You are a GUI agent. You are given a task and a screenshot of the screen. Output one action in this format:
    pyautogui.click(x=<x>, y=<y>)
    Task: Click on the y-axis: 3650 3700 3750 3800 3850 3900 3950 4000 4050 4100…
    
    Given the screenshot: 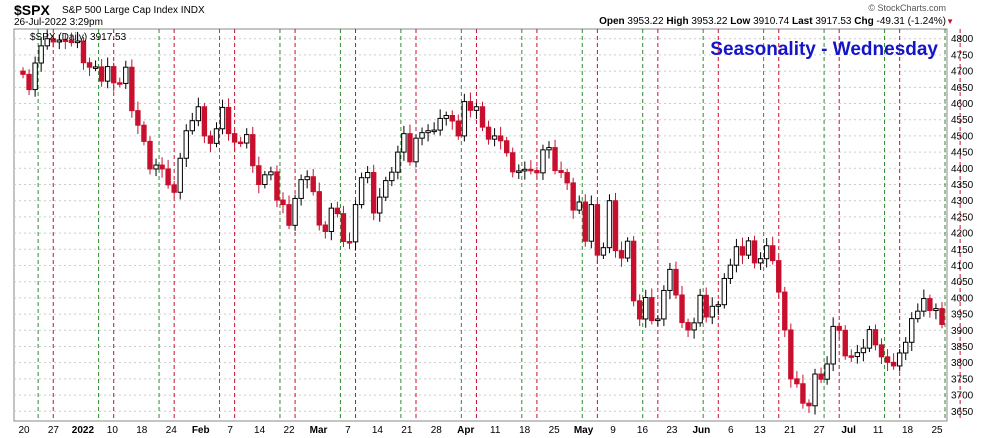 What is the action you would take?
    pyautogui.click(x=962, y=226)
    